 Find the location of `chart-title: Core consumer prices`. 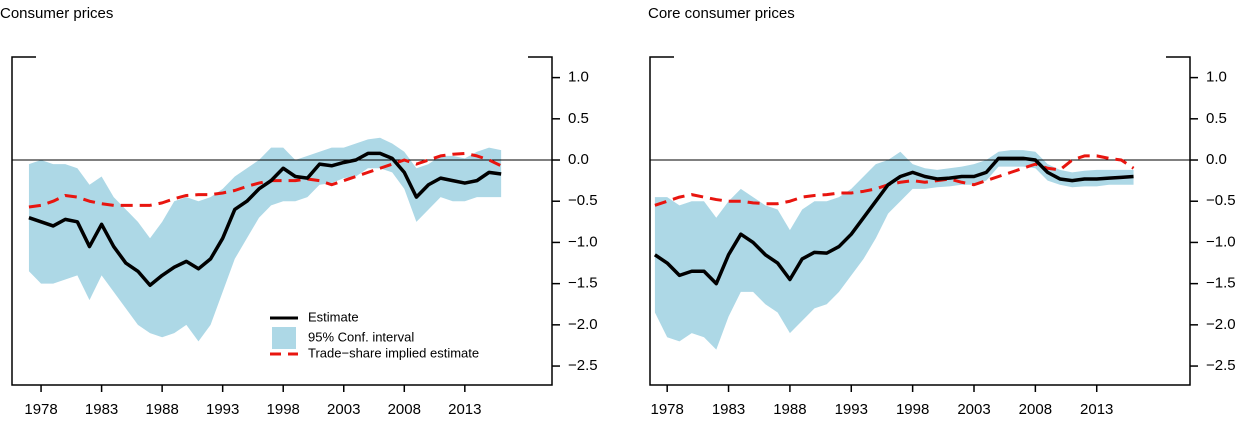

chart-title: Core consumer prices is located at coordinates (721, 13).